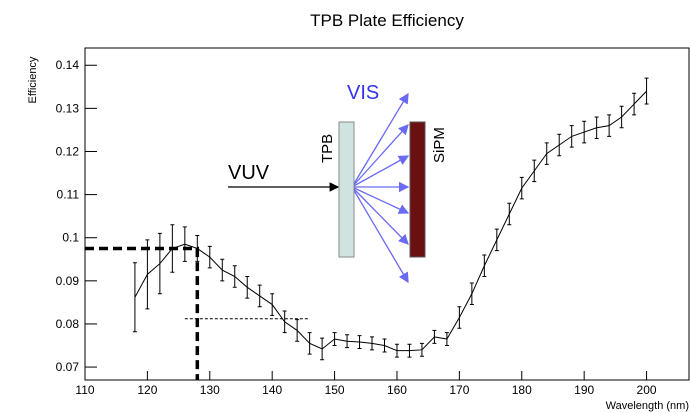  What do you see at coordinates (647, 406) in the screenshot?
I see `x-axis-label: Wavelength (nm)` at bounding box center [647, 406].